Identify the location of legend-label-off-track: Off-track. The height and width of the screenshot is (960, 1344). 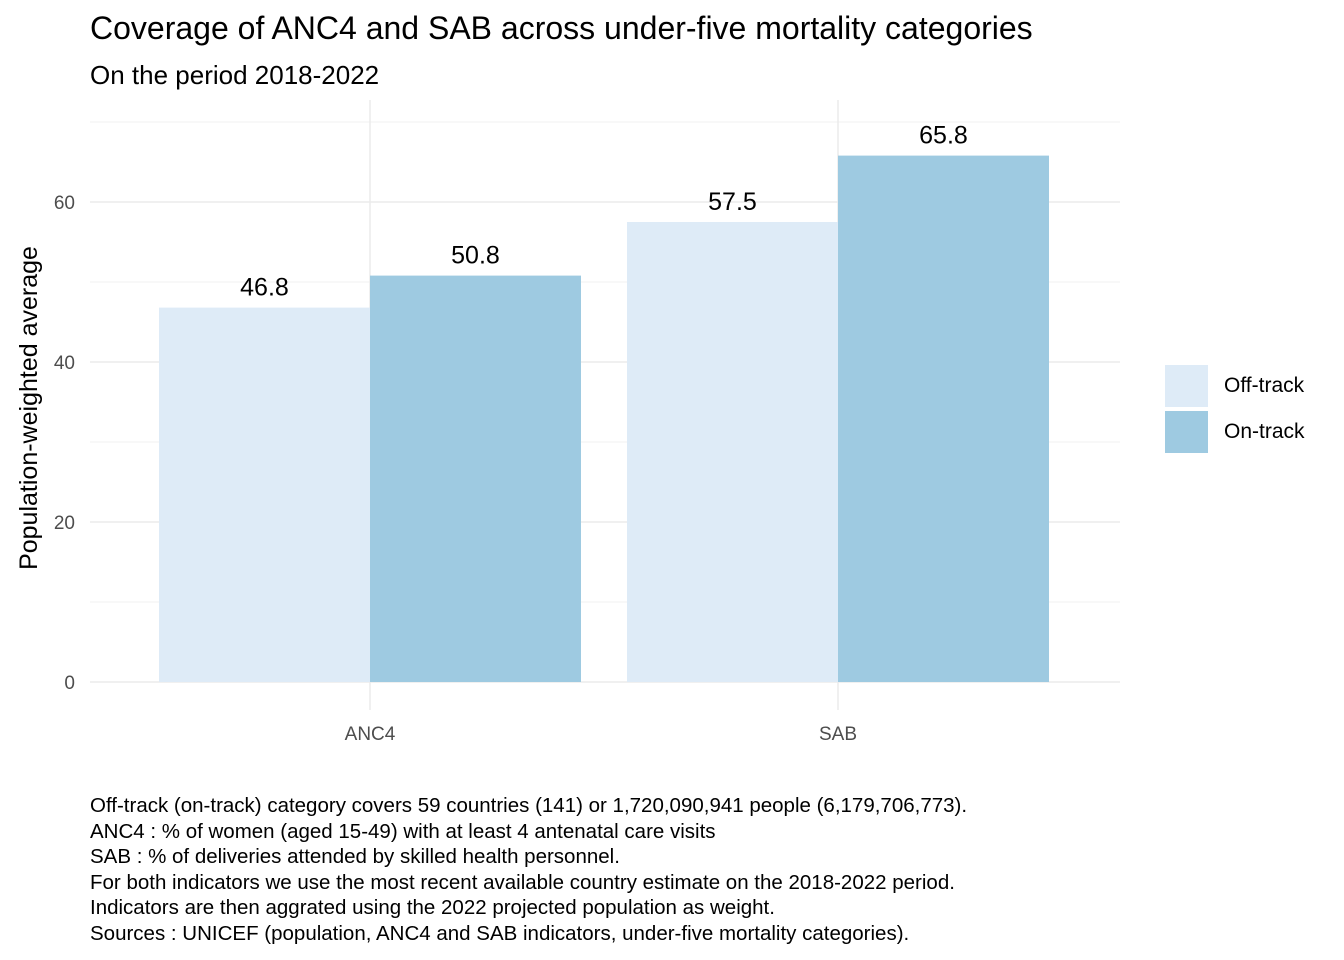
(1264, 385).